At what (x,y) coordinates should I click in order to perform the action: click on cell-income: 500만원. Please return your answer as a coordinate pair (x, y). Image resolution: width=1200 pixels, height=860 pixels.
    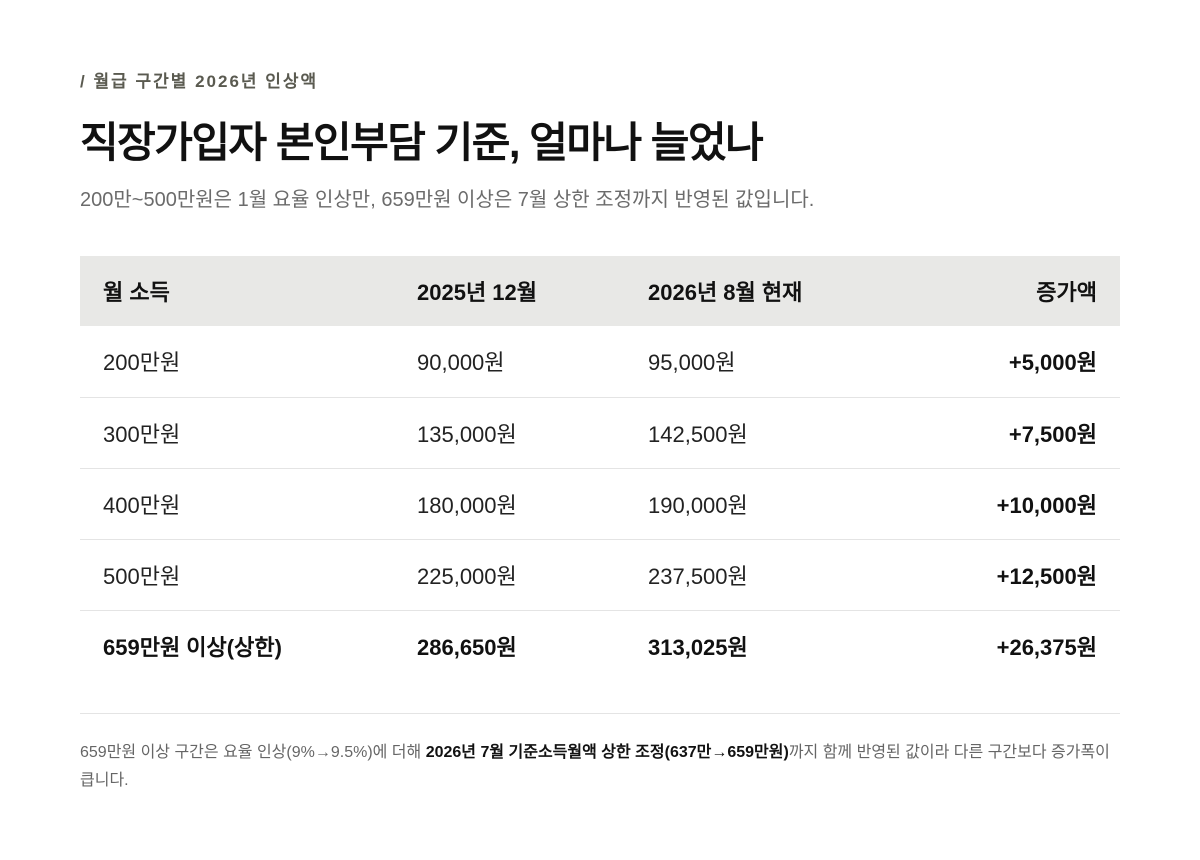
    Looking at the image, I should click on (248, 574).